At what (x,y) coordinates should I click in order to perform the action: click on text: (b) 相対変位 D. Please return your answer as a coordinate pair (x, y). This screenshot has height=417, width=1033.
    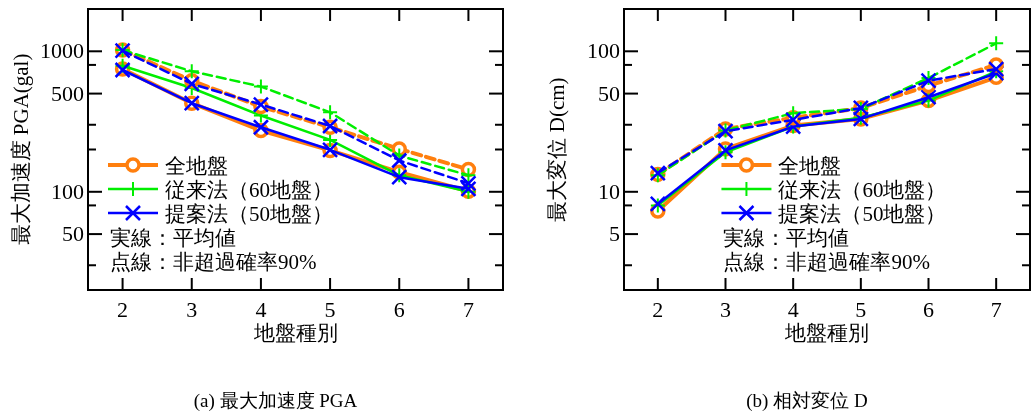
    Looking at the image, I should click on (807, 401).